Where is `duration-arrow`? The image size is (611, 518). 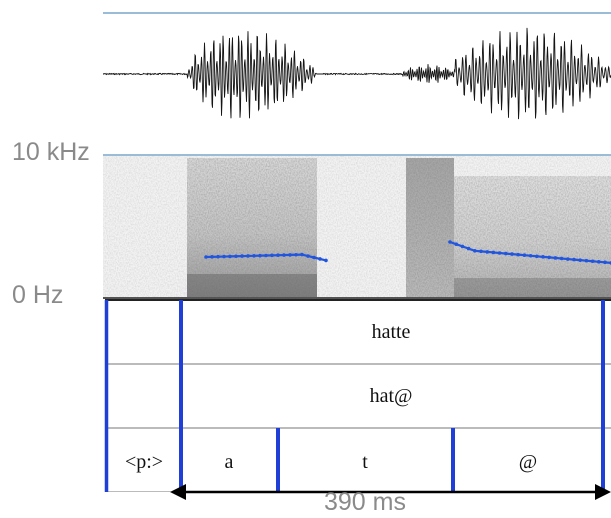
duration-arrow is located at coordinates (390, 492).